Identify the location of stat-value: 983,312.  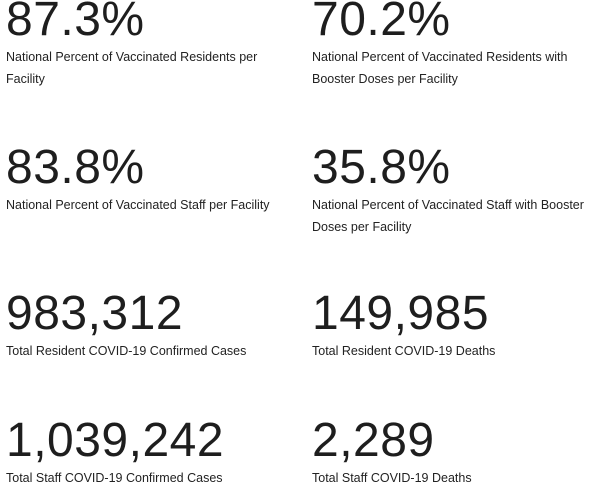
(95, 313).